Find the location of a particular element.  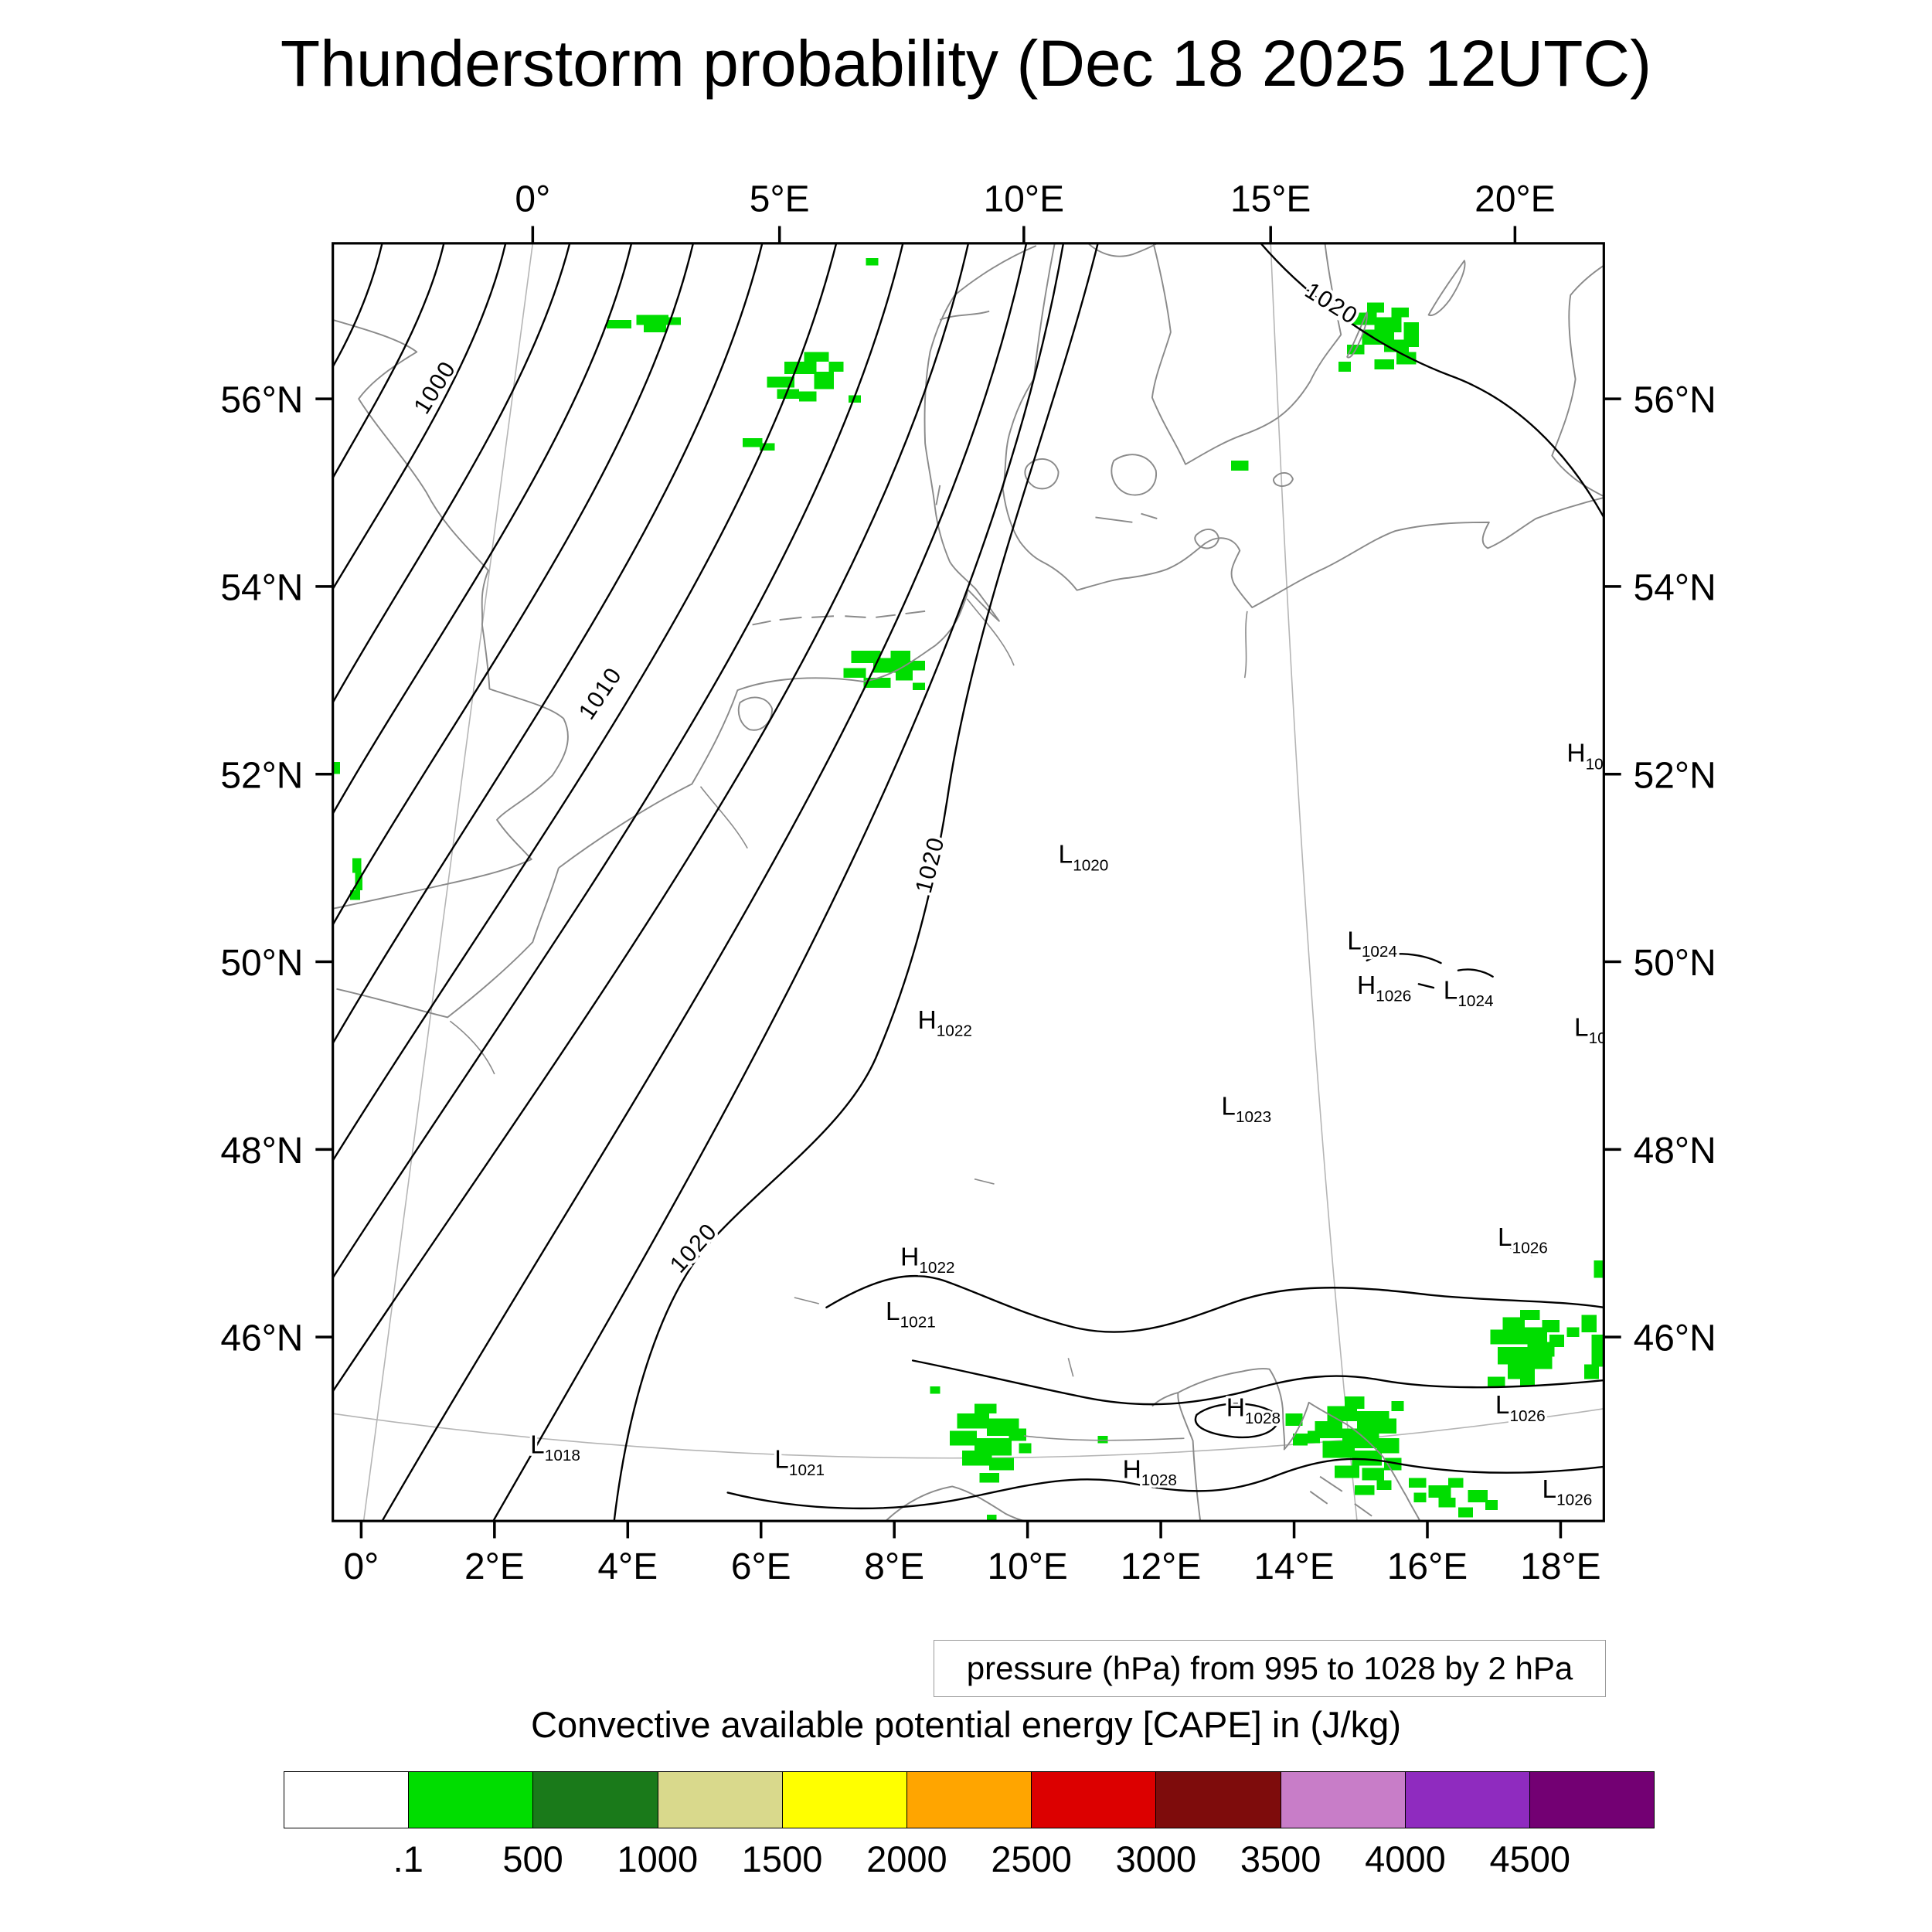

colorbar-tick-label: 4000 is located at coordinates (1405, 1858).